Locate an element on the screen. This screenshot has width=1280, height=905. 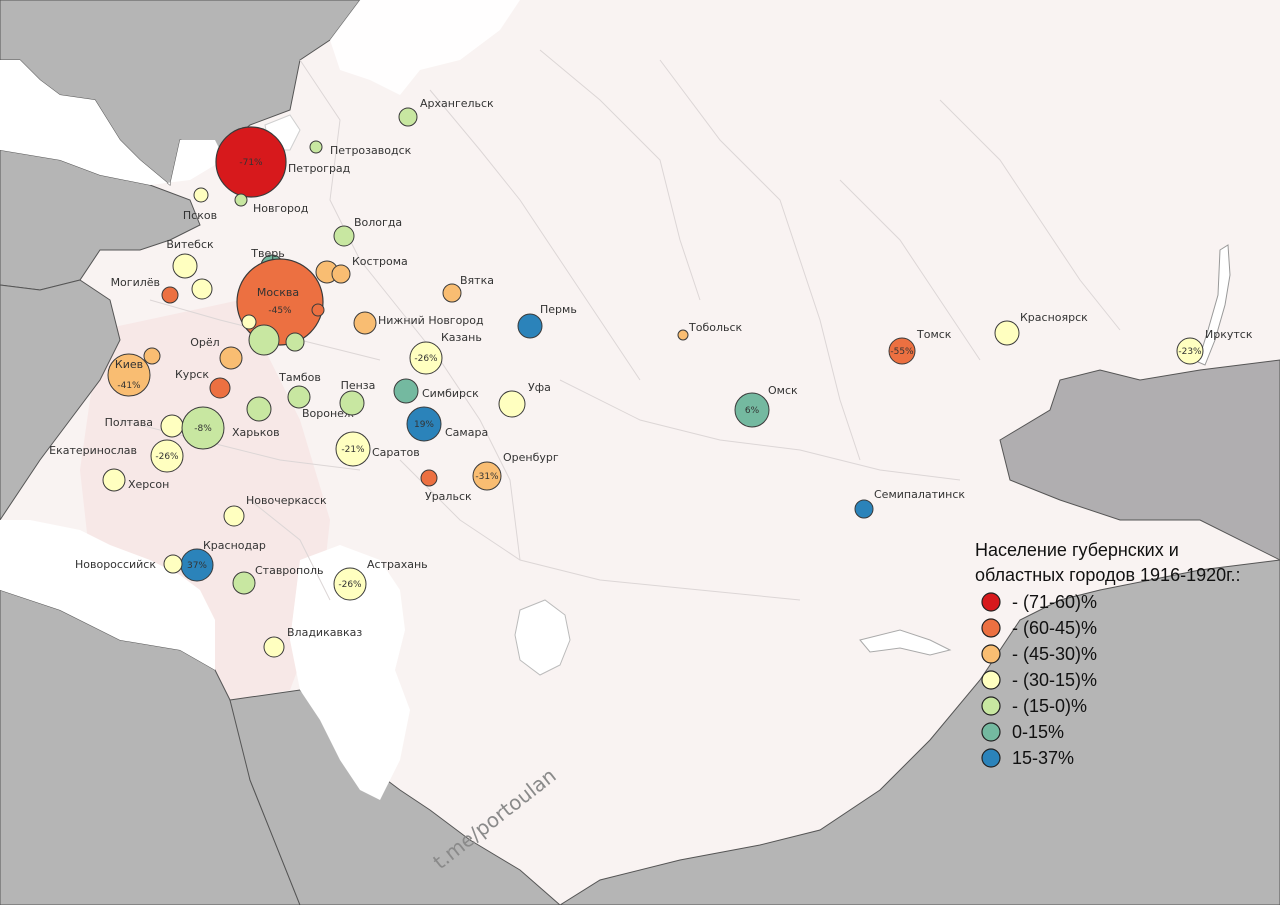
city-name-label: Вологда is located at coordinates (378, 222).